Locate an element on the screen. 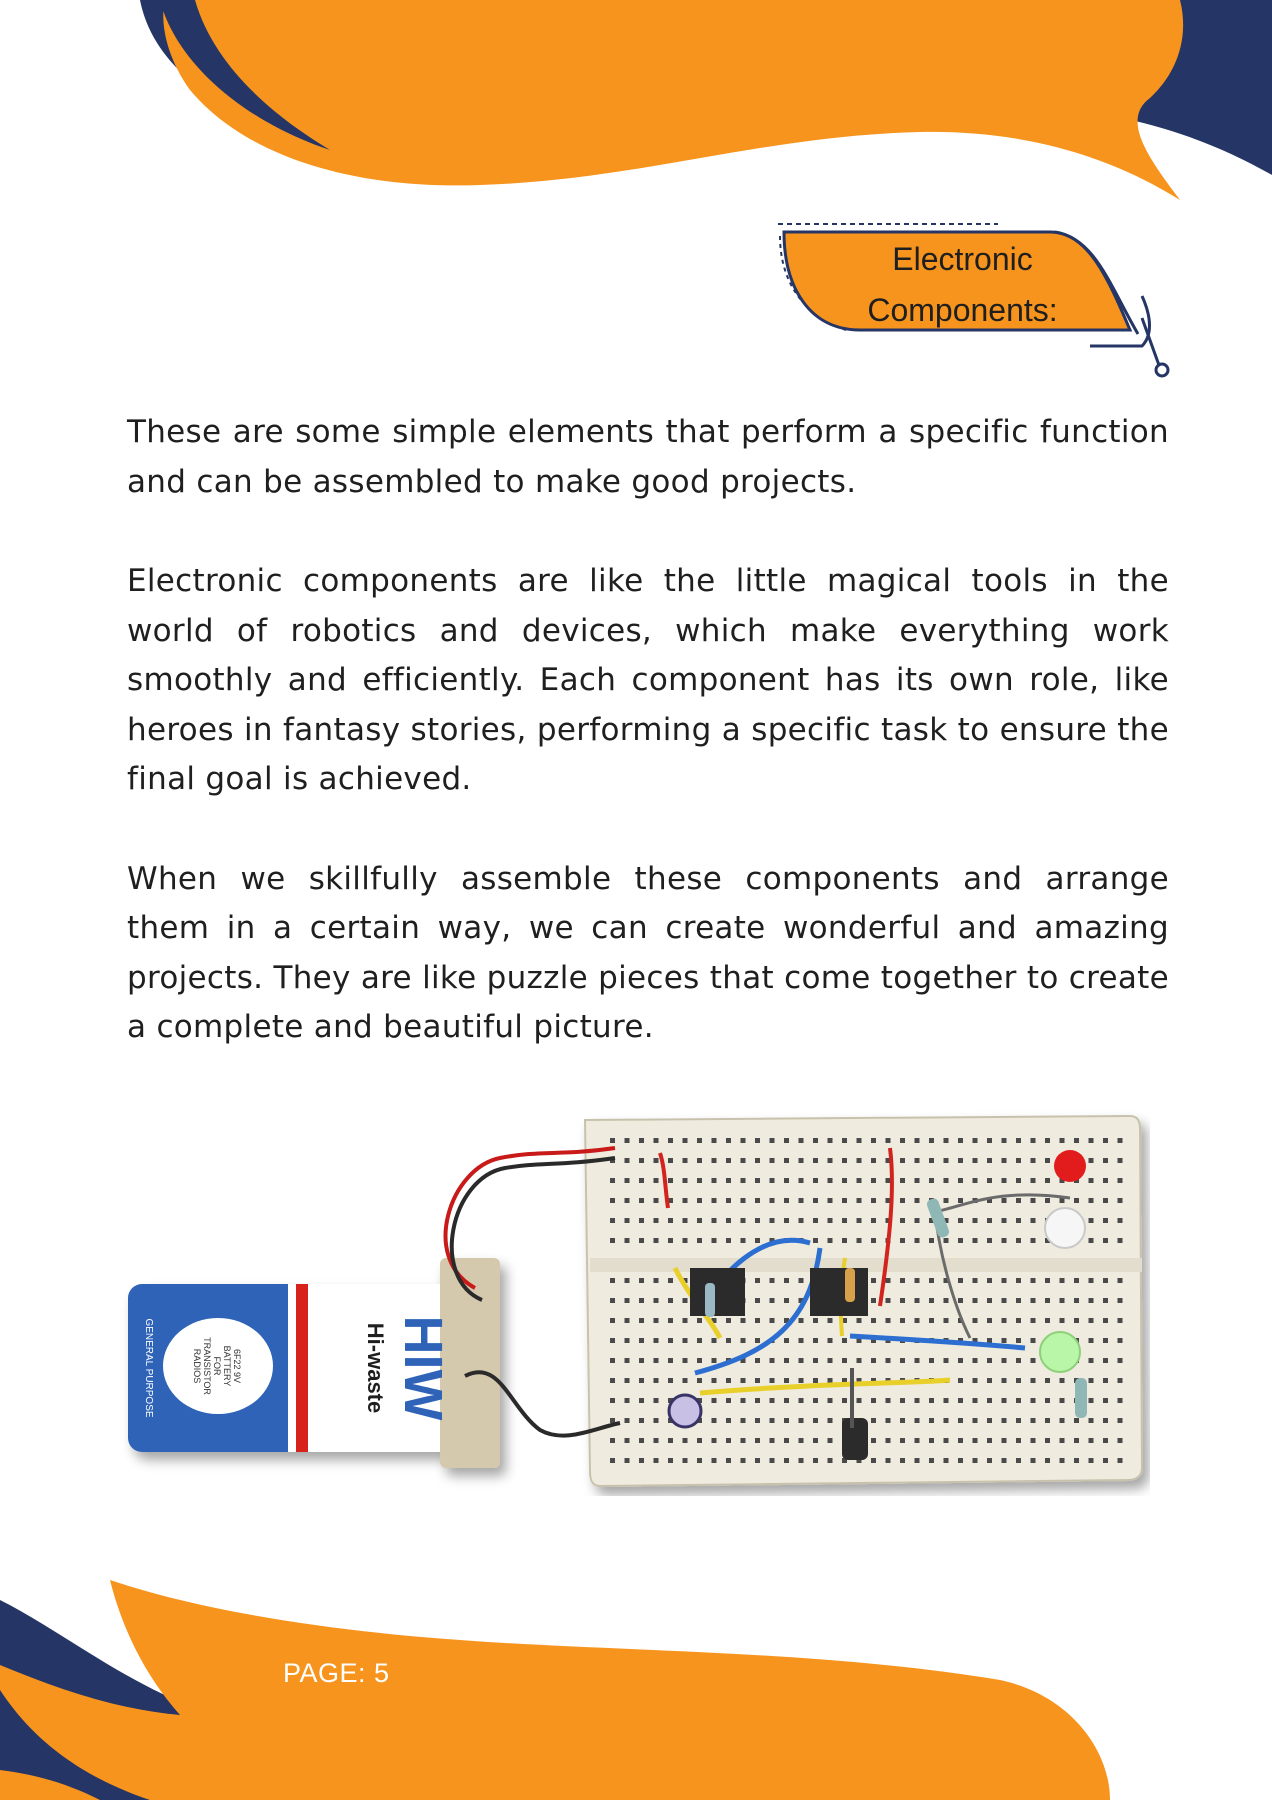 This screenshot has height=1800, width=1272. led-red is located at coordinates (1070, 1166).